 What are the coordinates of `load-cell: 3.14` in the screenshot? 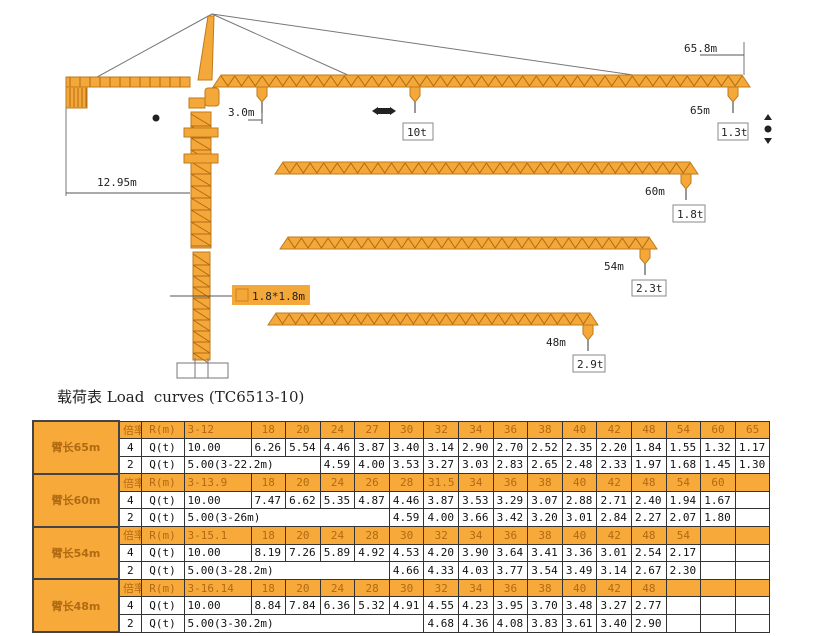 It's located at (441, 447).